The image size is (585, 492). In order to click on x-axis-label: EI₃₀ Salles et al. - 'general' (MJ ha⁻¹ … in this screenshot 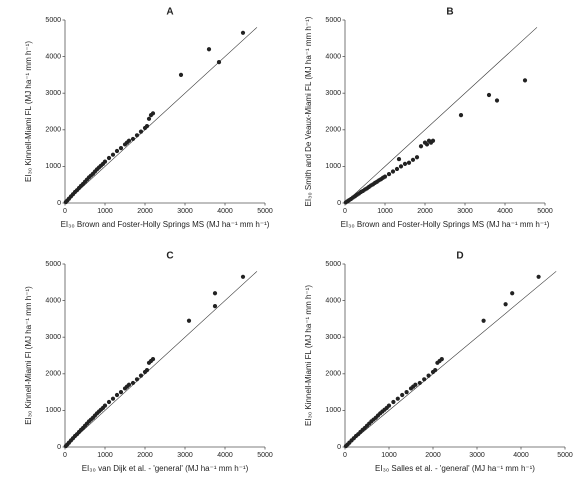, I will do `click(455, 468)`.